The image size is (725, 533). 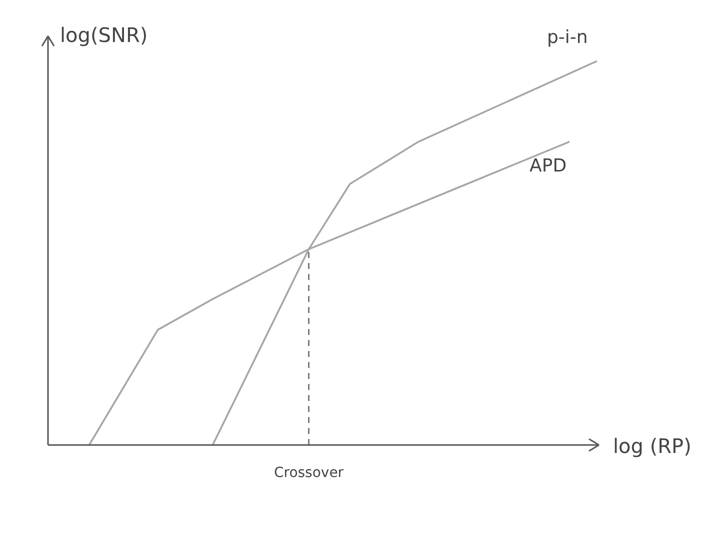 What do you see at coordinates (548, 166) in the screenshot?
I see `series-label: APD` at bounding box center [548, 166].